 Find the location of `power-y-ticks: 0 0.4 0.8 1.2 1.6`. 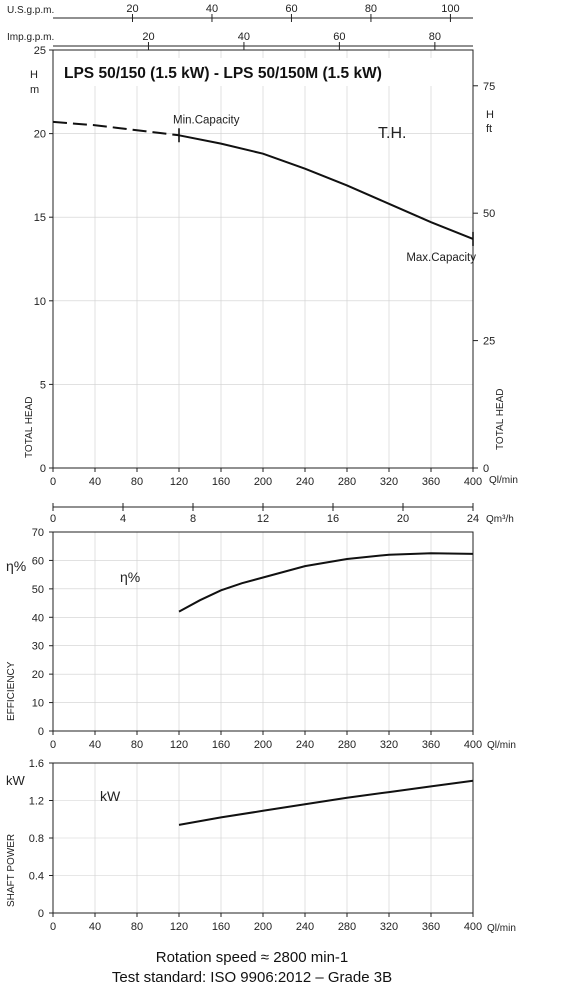

power-y-ticks: 0 0.4 0.8 1.2 1.6 is located at coordinates (41, 839).